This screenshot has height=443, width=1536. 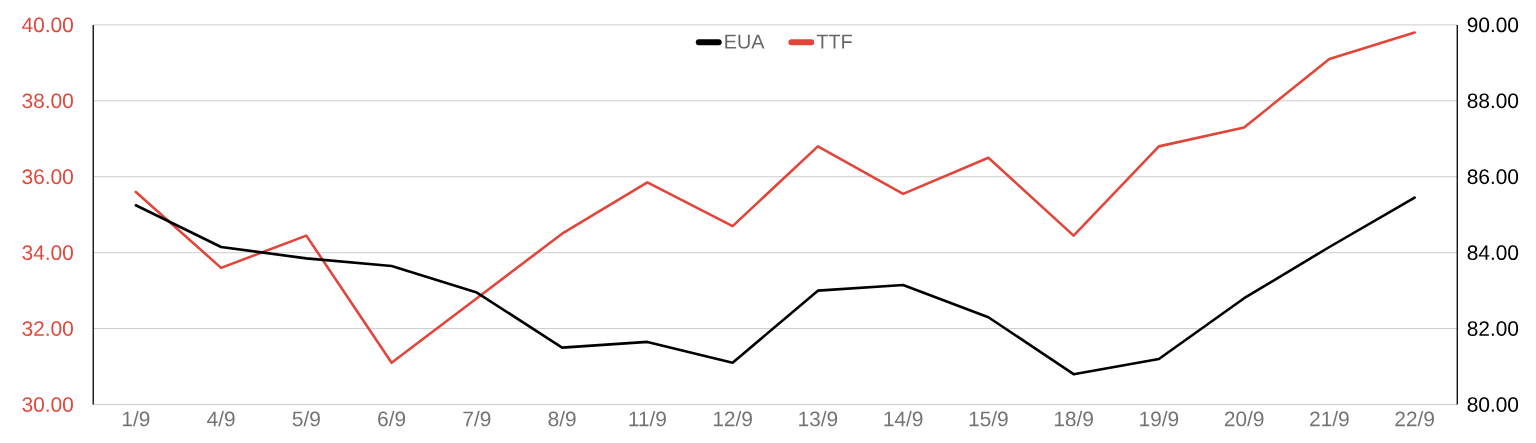 What do you see at coordinates (988, 418) in the screenshot?
I see `x-tick-label: 15/9` at bounding box center [988, 418].